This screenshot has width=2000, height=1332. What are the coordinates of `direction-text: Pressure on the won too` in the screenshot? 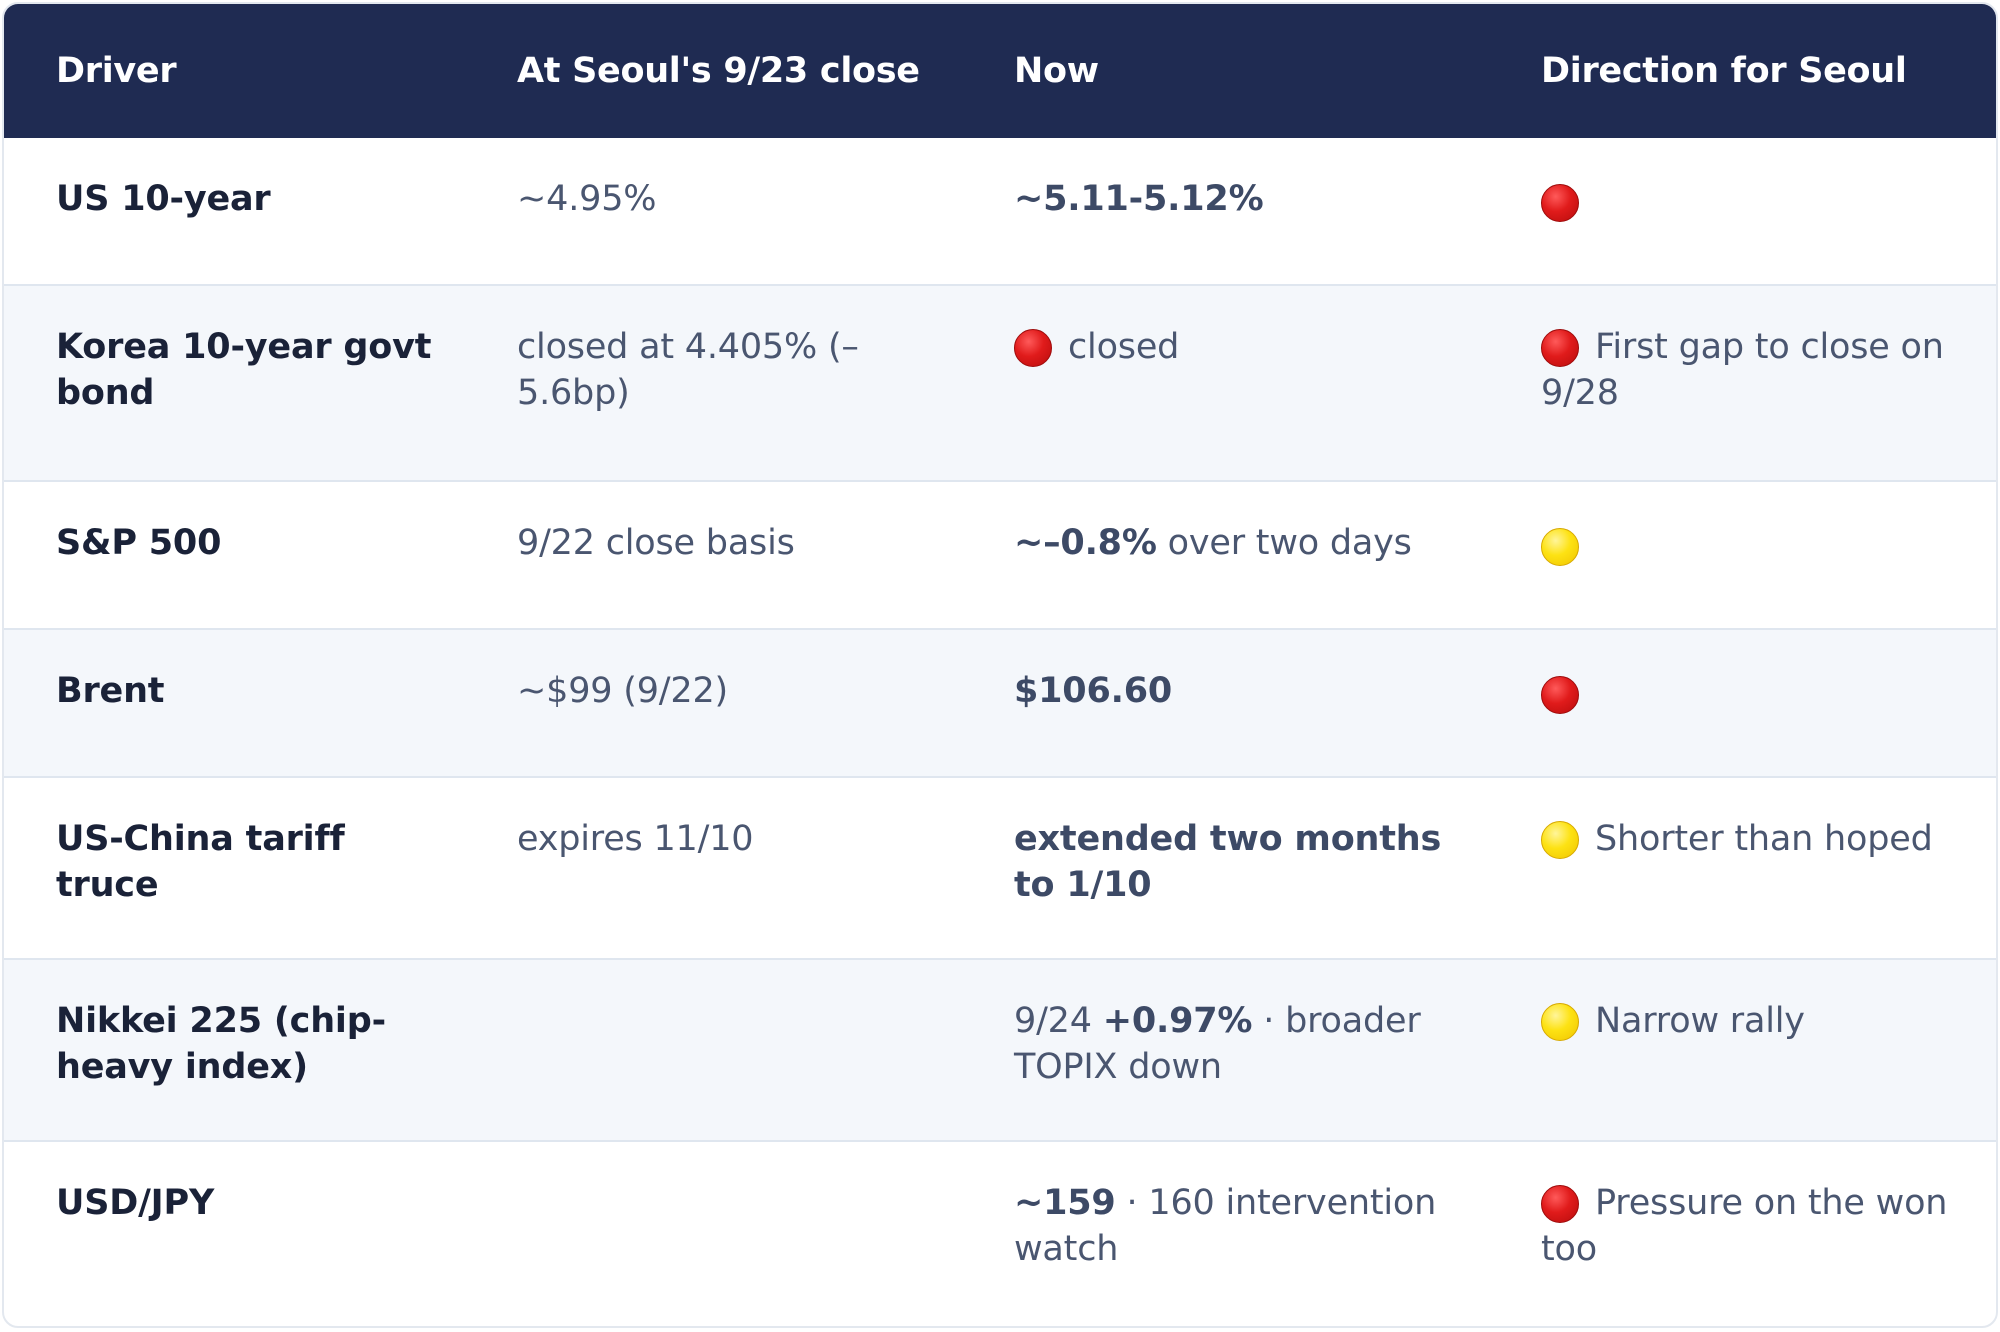 It's located at (1744, 1226).